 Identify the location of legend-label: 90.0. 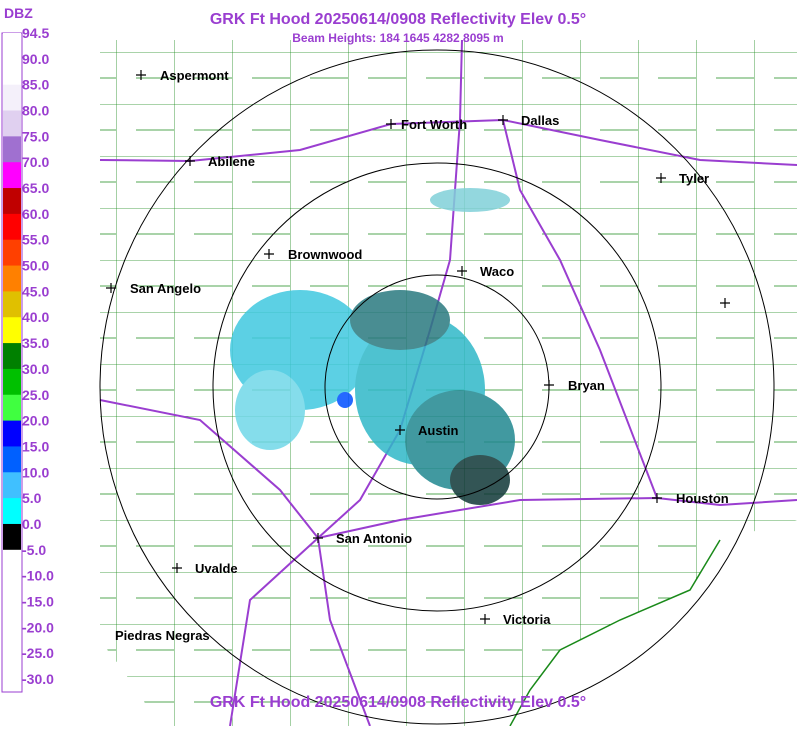
(35, 59).